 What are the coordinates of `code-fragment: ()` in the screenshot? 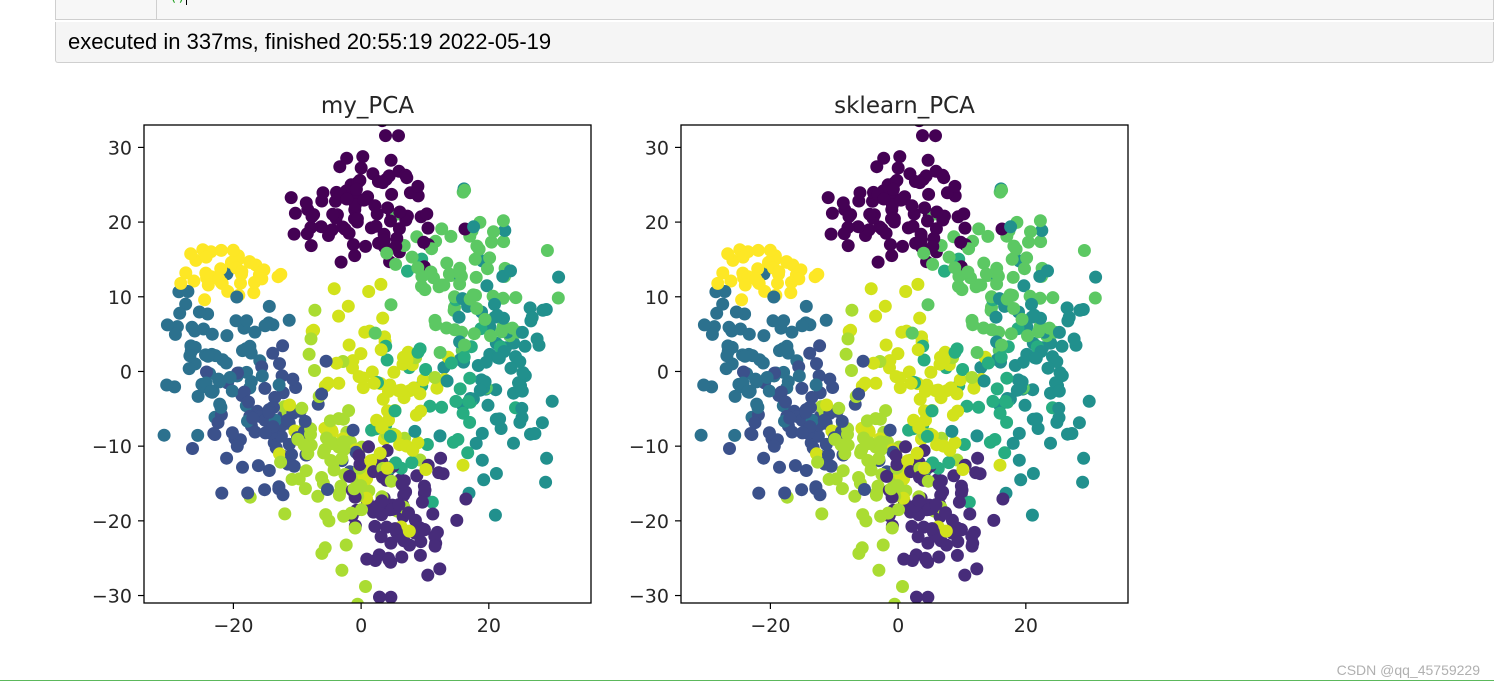 It's located at (178, 3).